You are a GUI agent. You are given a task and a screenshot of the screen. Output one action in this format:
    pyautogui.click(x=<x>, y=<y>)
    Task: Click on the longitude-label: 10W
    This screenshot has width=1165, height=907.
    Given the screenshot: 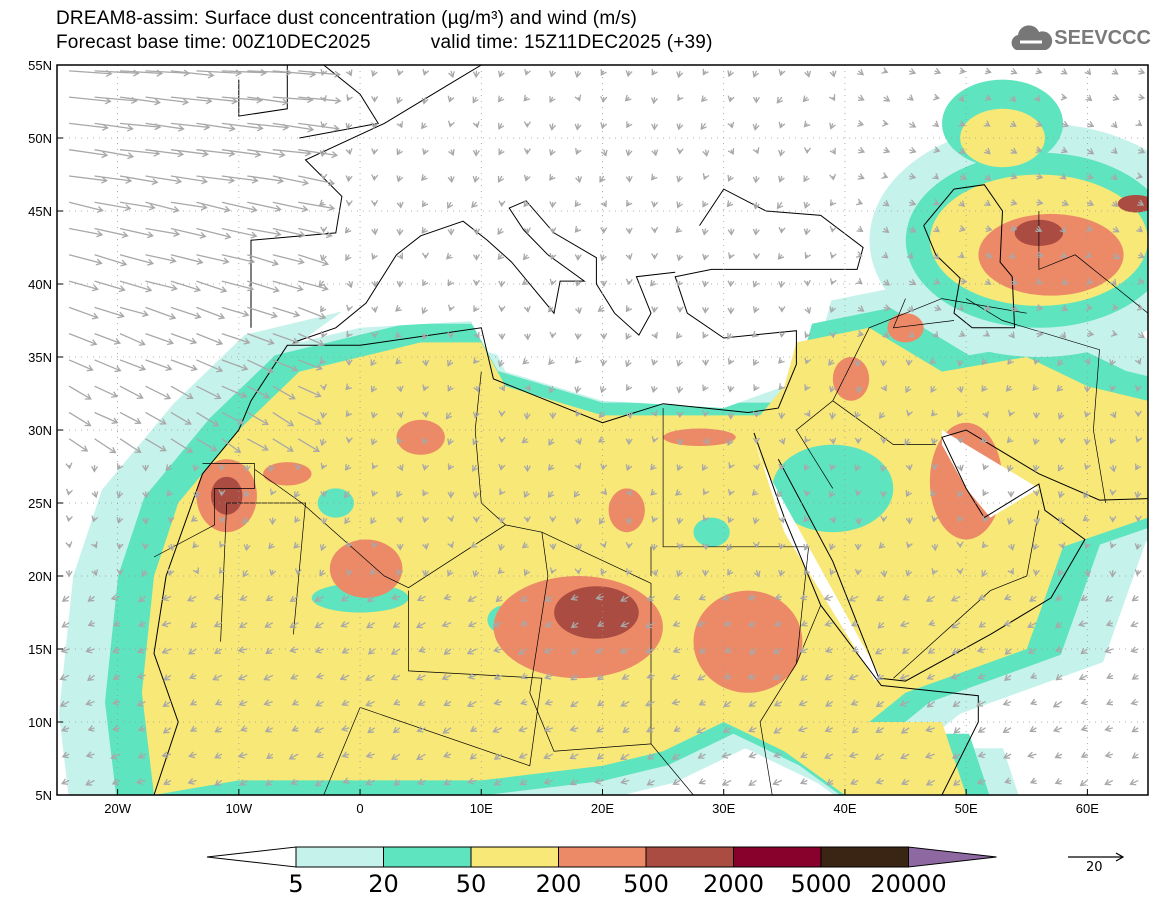 What is the action you would take?
    pyautogui.click(x=238, y=808)
    